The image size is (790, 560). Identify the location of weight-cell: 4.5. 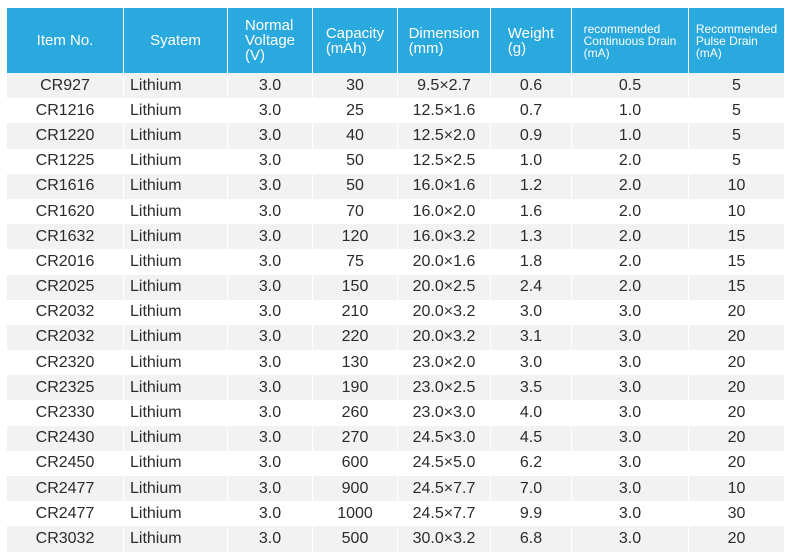
(531, 438).